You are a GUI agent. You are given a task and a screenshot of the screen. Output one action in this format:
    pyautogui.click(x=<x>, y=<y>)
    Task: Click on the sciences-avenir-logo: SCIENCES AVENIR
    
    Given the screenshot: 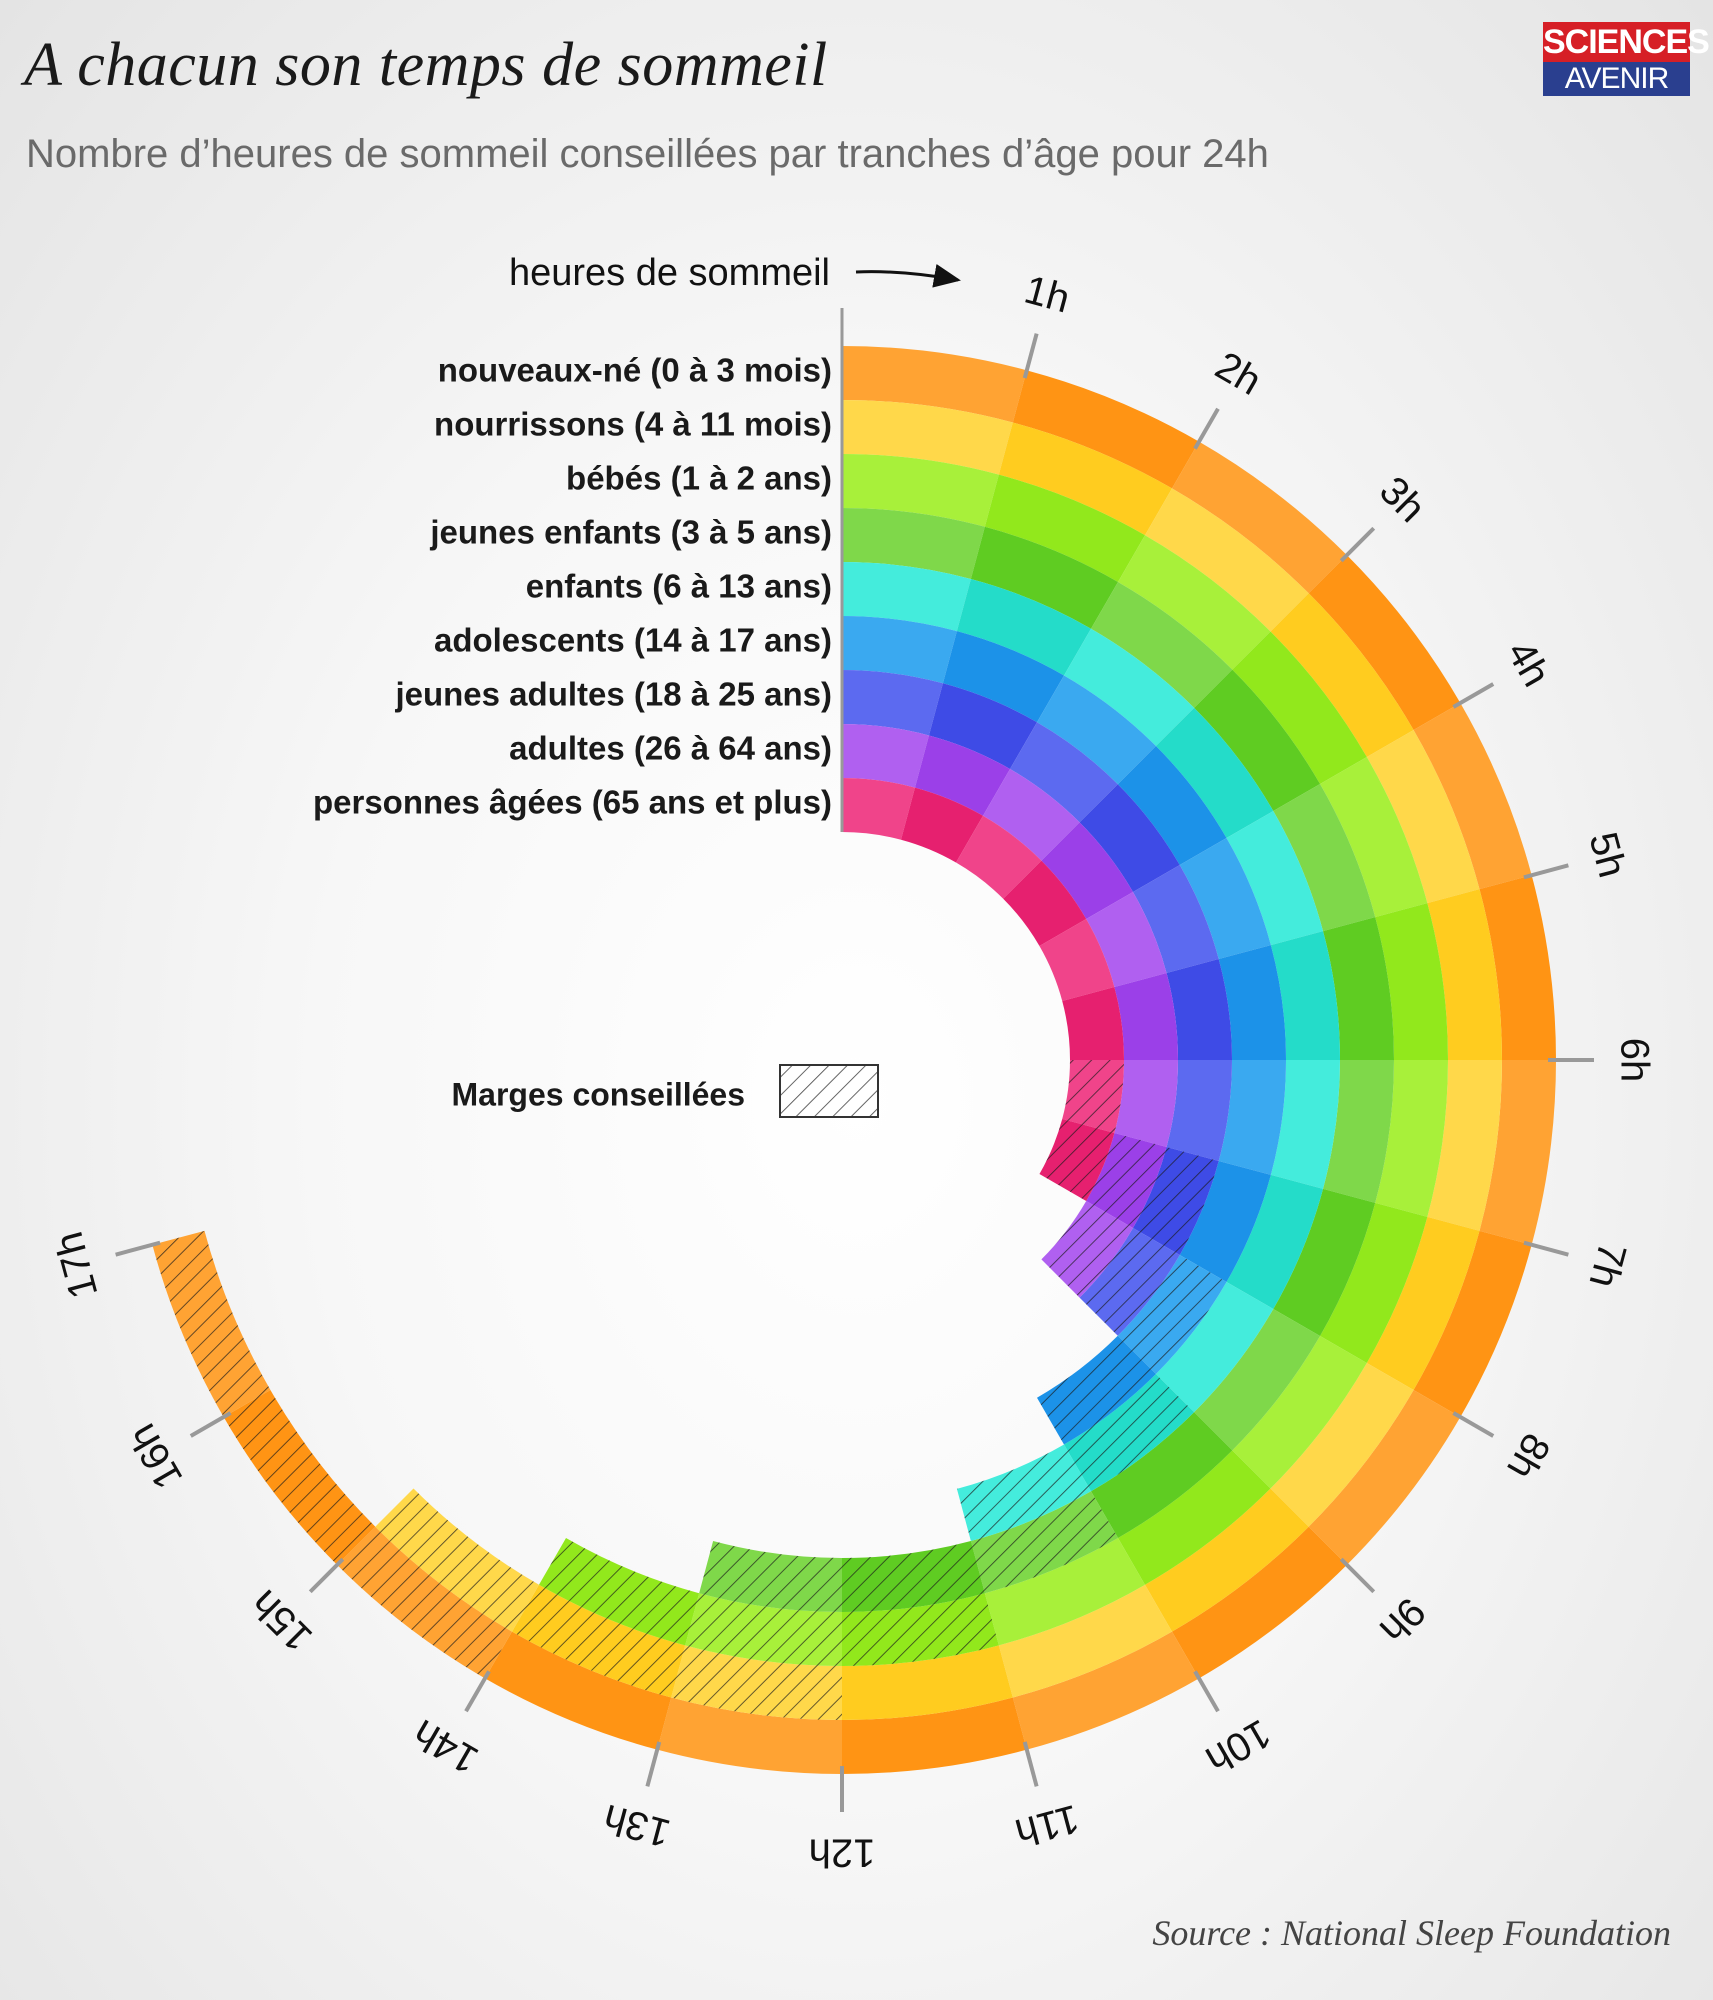 What is the action you would take?
    pyautogui.click(x=1626, y=59)
    